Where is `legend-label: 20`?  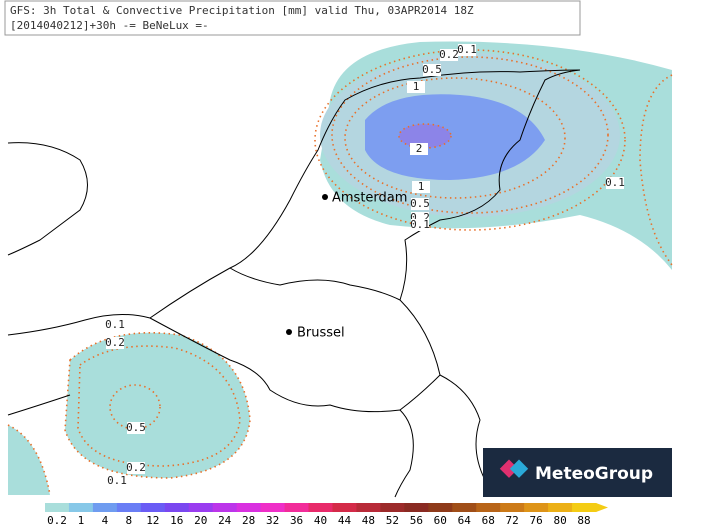 legend-label: 20 is located at coordinates (200, 520).